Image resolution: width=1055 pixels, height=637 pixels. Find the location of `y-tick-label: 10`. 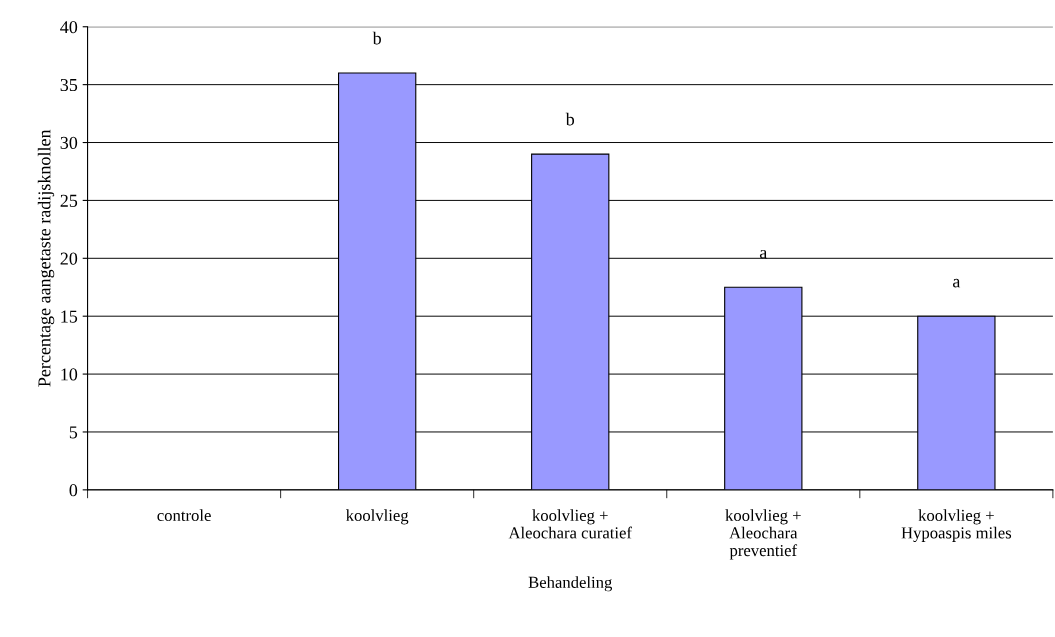

y-tick-label: 10 is located at coordinates (69, 374).